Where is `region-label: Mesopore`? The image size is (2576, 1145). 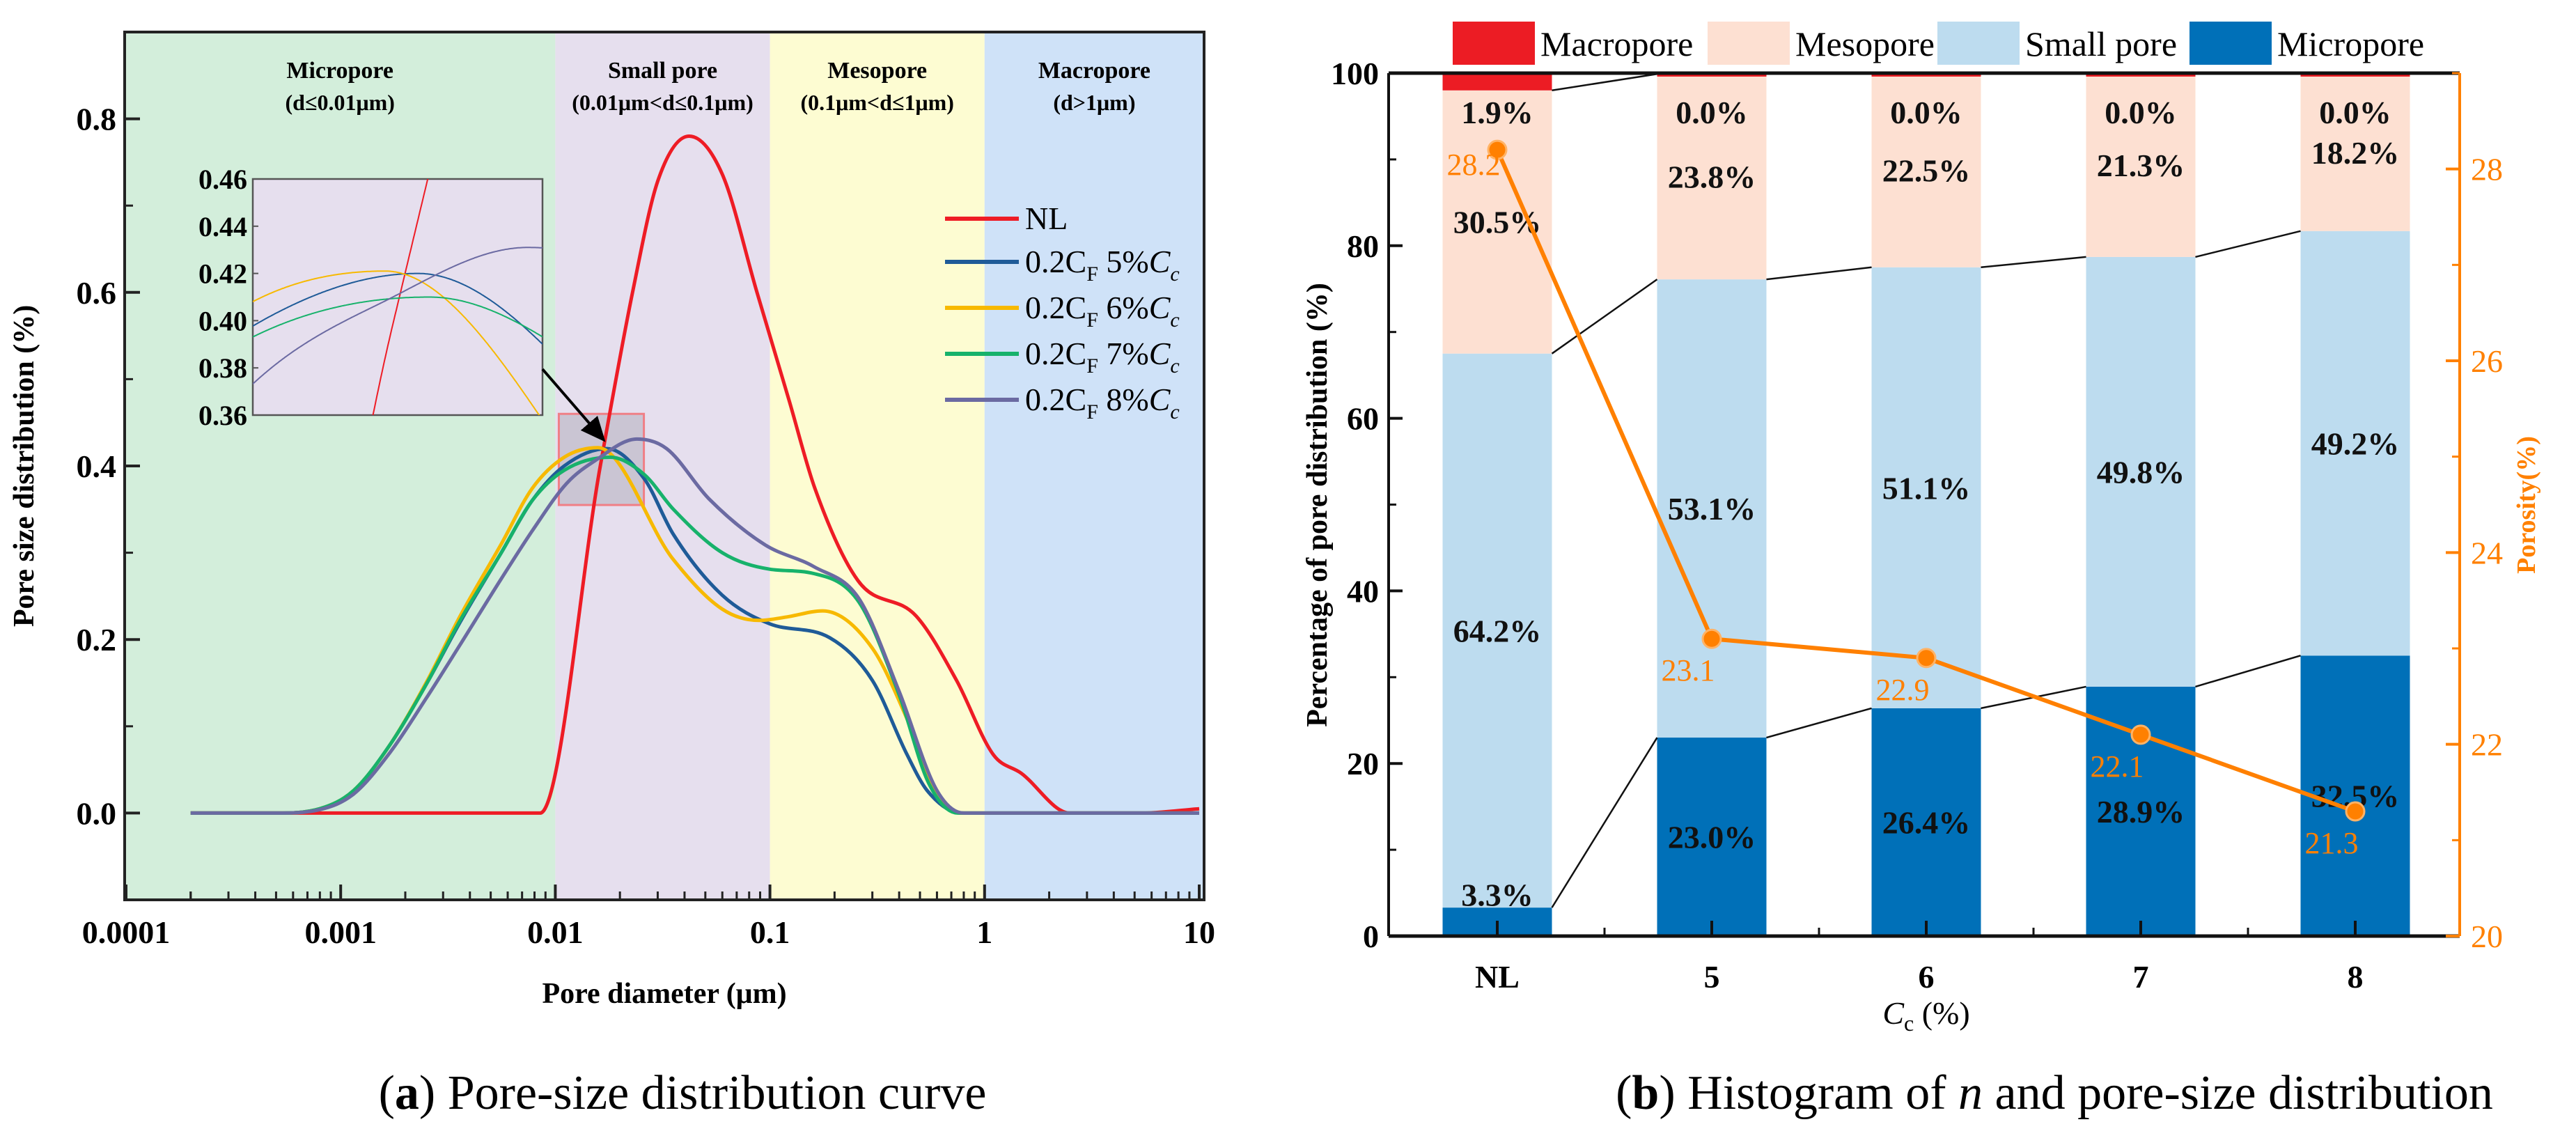
region-label: Mesopore is located at coordinates (877, 71).